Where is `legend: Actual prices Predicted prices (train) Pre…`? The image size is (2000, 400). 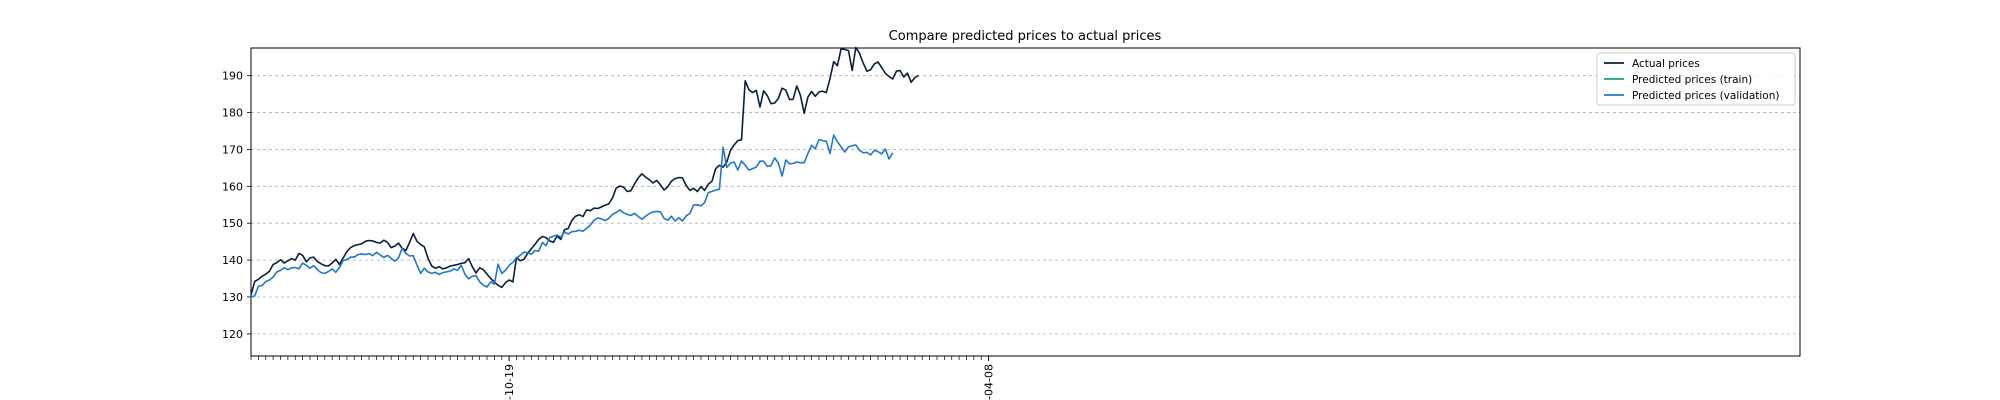 legend: Actual prices Predicted prices (train) Pre… is located at coordinates (1696, 79).